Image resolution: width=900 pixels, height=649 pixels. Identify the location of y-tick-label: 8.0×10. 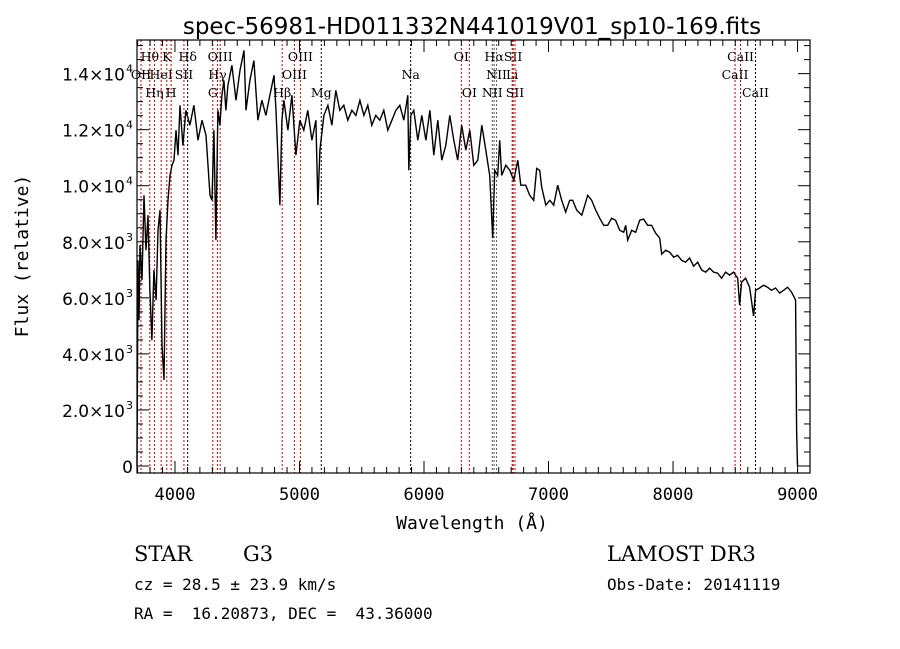
(93, 244).